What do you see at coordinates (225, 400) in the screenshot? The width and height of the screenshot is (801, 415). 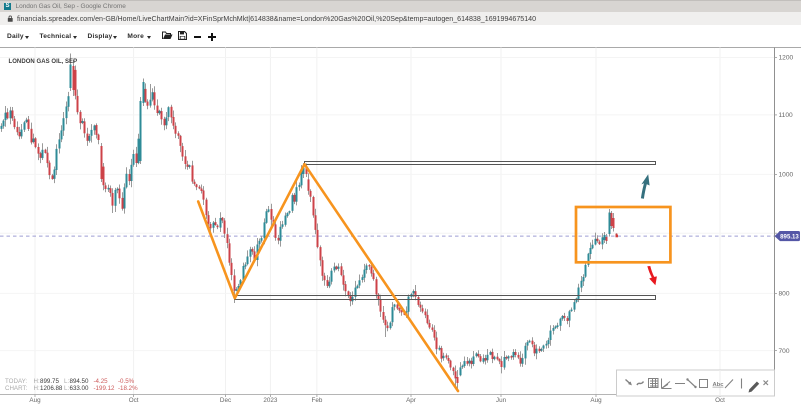 I see `svg-text: Dec` at bounding box center [225, 400].